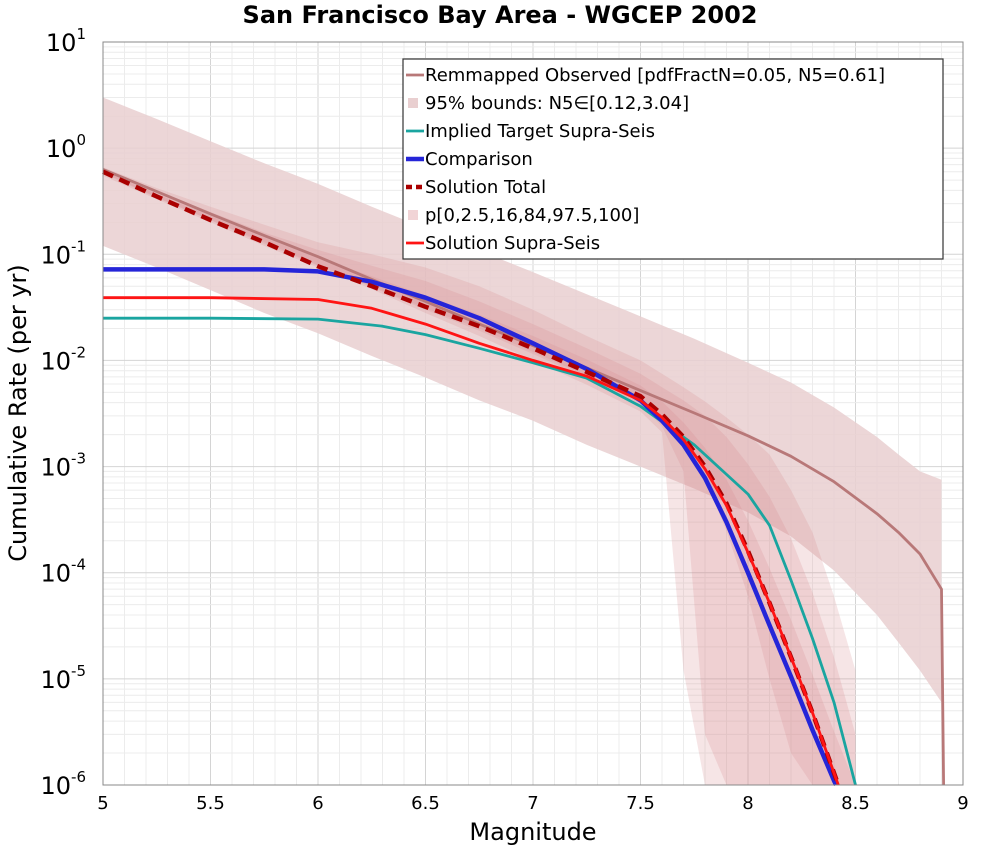  Describe the element at coordinates (63, 253) in the screenshot. I see `y-tick-label: 10⁻¹` at that location.